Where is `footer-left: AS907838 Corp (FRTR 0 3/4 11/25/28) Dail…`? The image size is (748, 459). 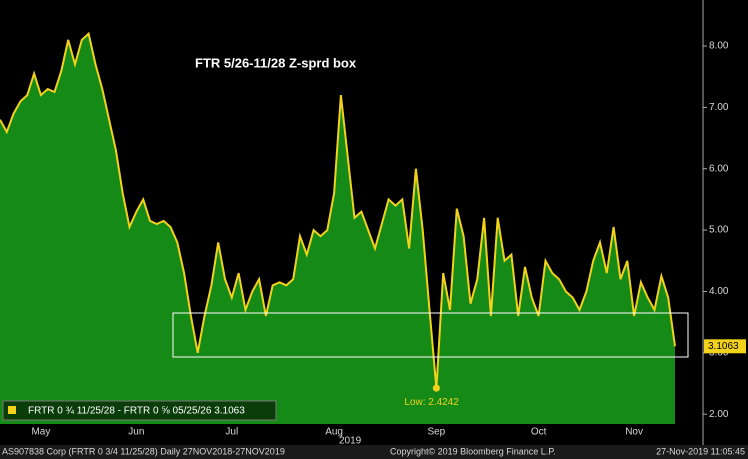 footer-left: AS907838 Corp (FRTR 0 3/4 11/25/28) Dail… is located at coordinates (143, 451).